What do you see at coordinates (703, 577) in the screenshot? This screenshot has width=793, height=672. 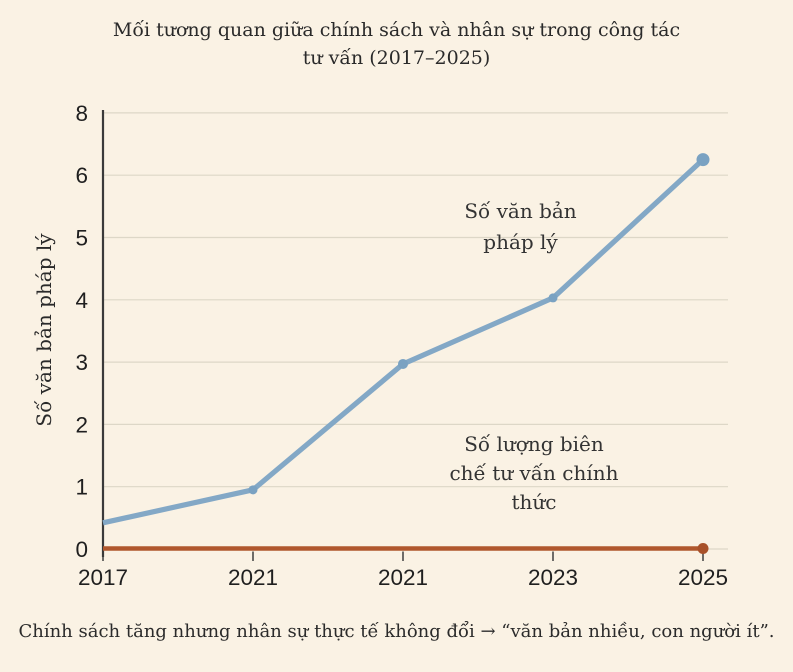 I see `x-tick-label: 2025` at bounding box center [703, 577].